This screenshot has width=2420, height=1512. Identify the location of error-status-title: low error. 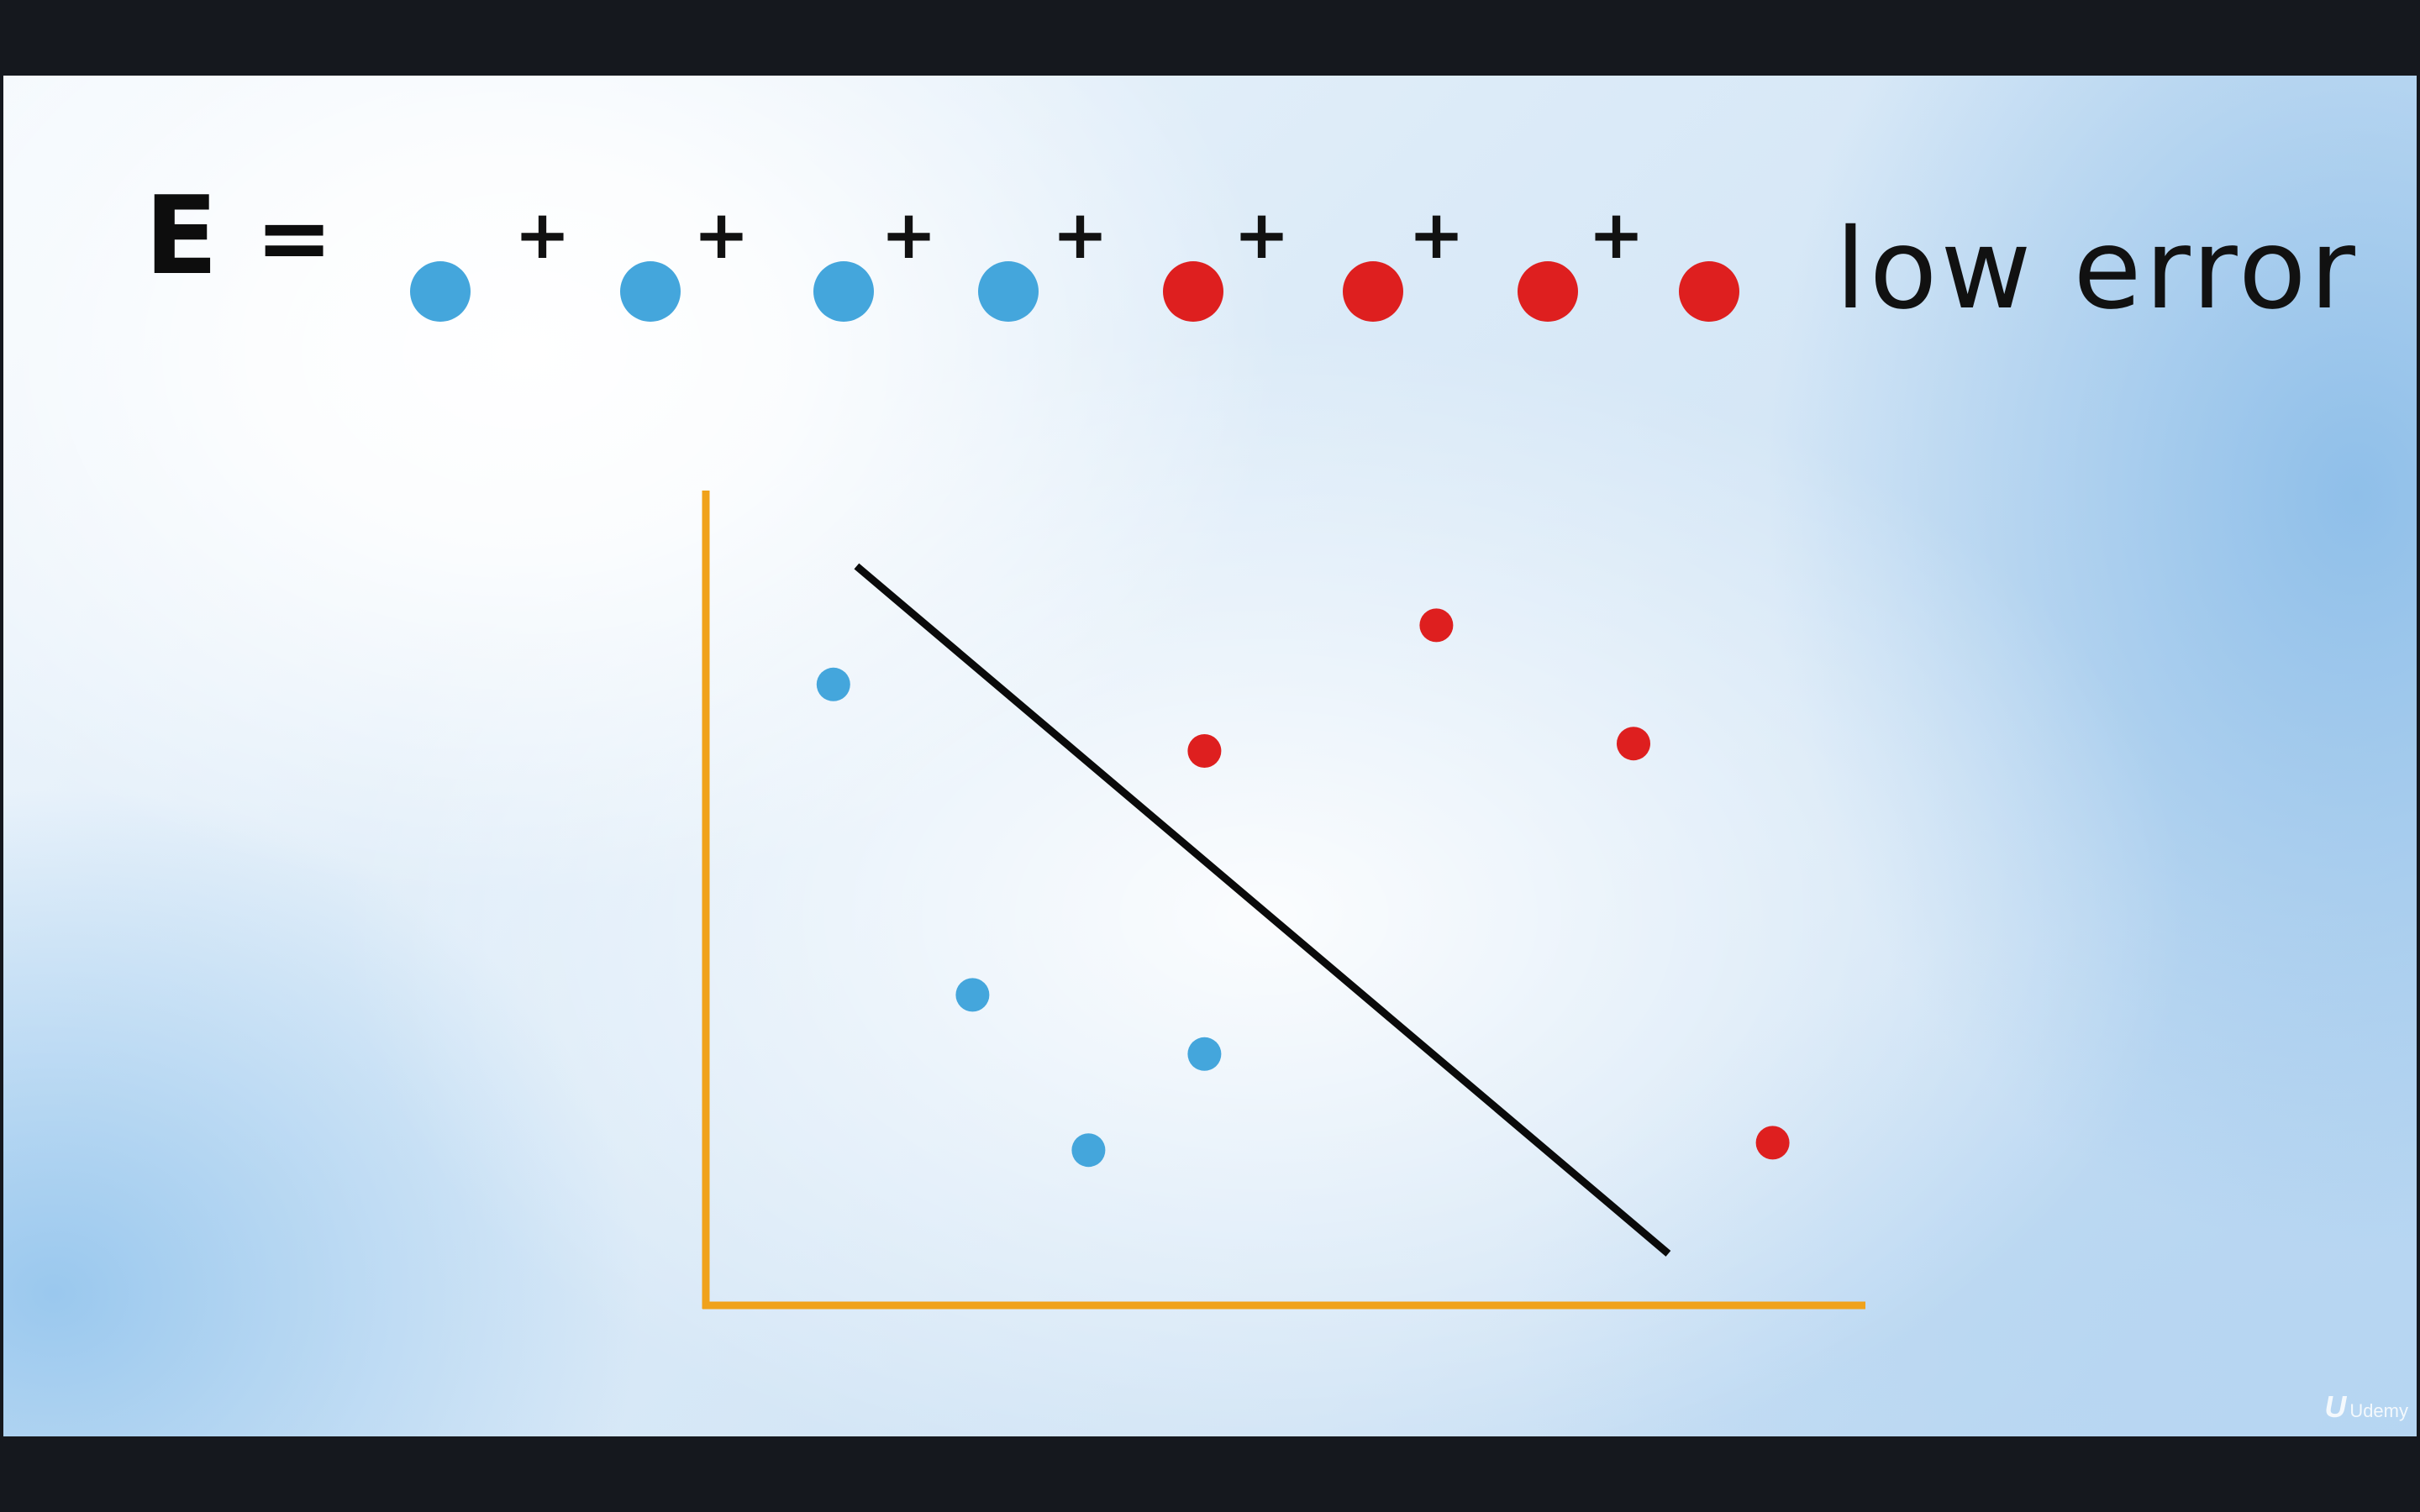
(2097, 269).